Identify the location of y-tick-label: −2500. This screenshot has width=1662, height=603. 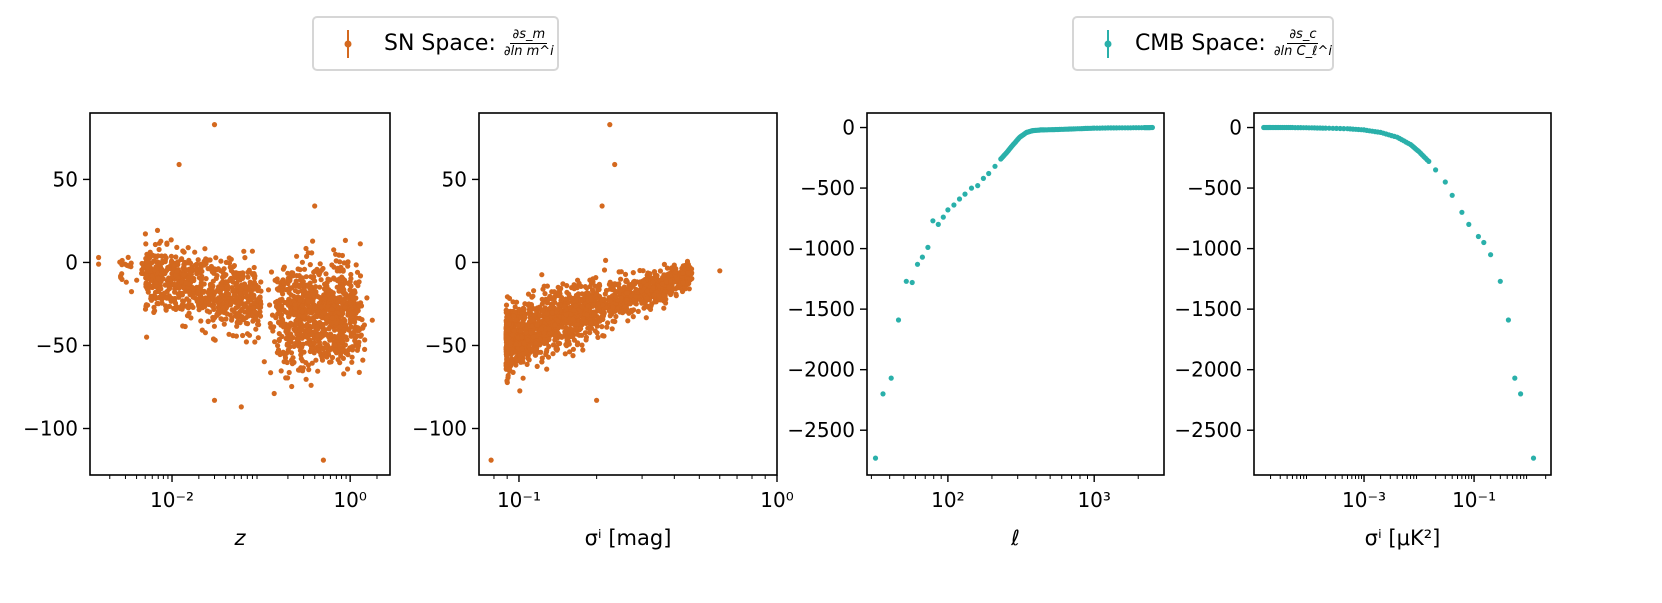
(1208, 430).